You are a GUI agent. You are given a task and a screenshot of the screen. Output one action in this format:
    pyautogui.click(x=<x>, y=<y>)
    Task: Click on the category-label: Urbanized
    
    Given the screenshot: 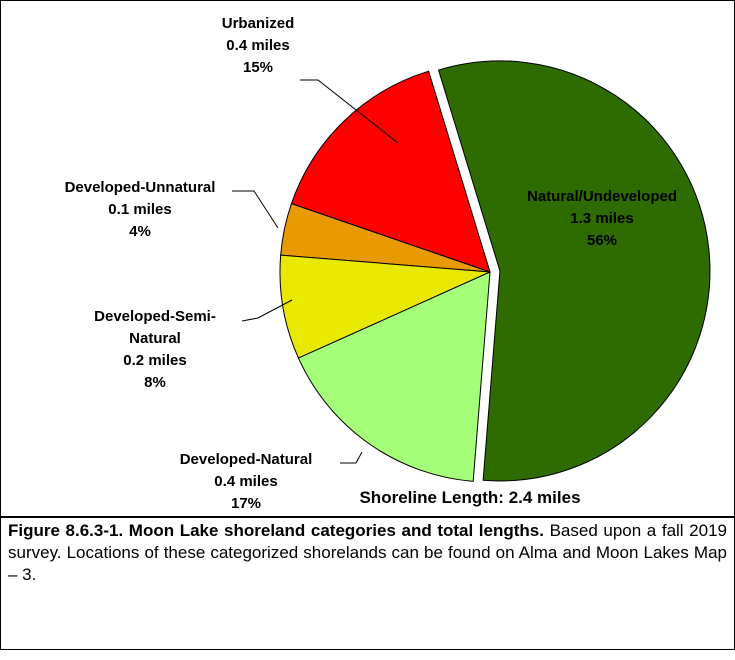 What is the action you would take?
    pyautogui.click(x=258, y=23)
    